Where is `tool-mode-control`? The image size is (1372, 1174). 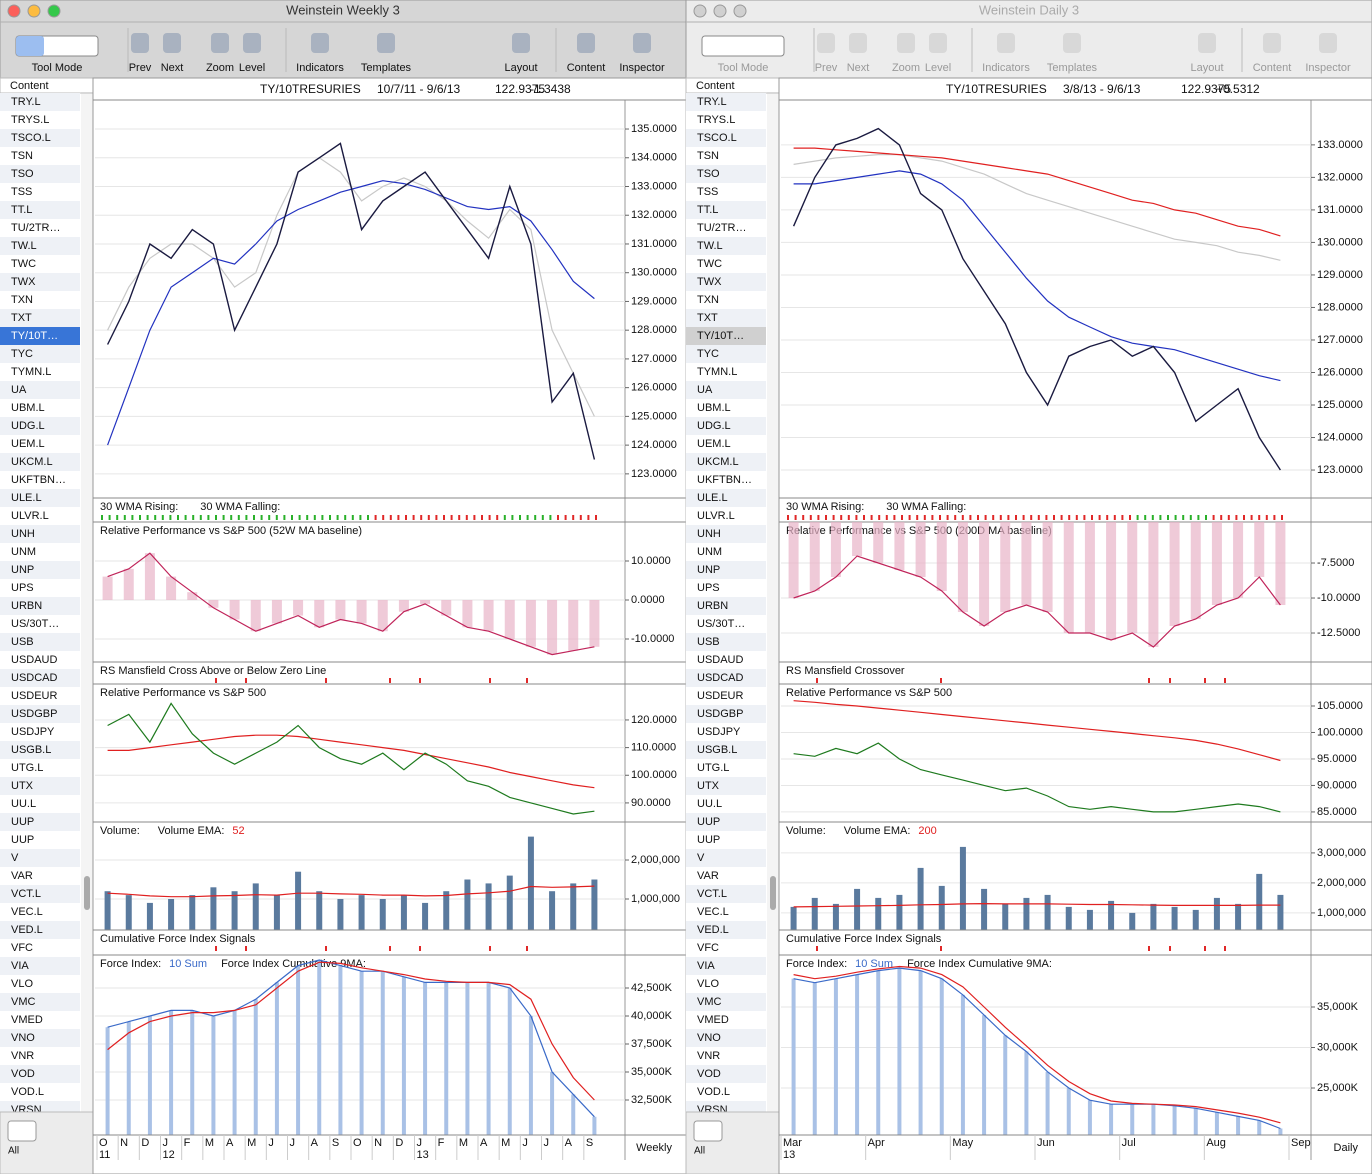 tool-mode-control is located at coordinates (743, 46).